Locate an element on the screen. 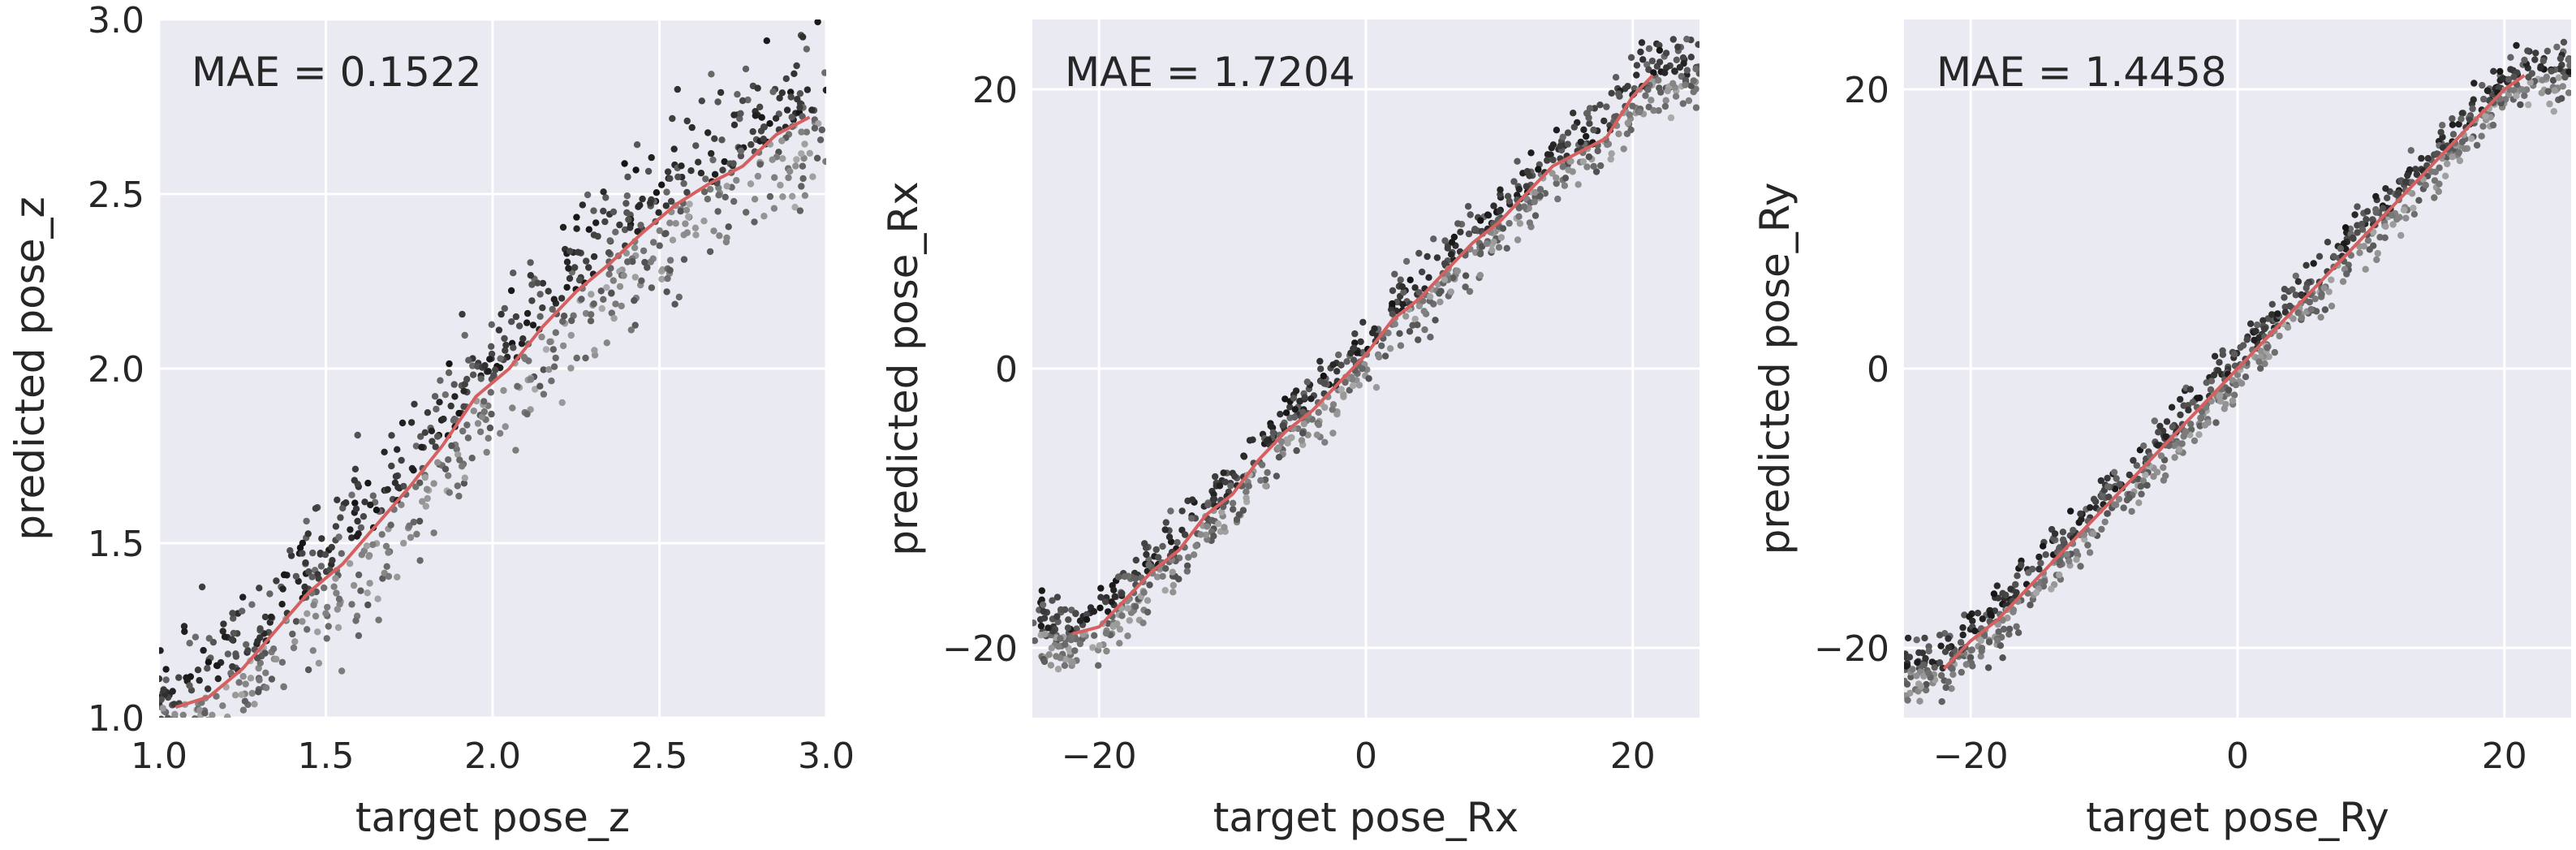 The height and width of the screenshot is (850, 2576). y-axis-label: predicted pose_z is located at coordinates (30, 368).